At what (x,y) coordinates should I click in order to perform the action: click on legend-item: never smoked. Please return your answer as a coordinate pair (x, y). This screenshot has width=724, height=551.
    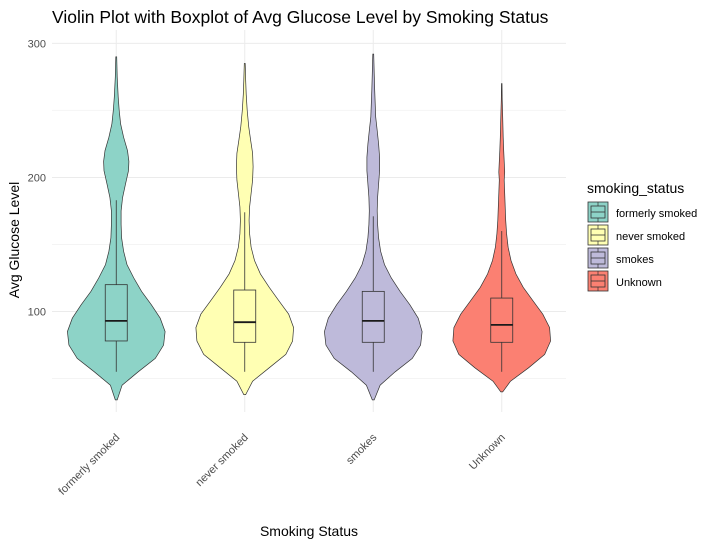
    Looking at the image, I should click on (636, 235).